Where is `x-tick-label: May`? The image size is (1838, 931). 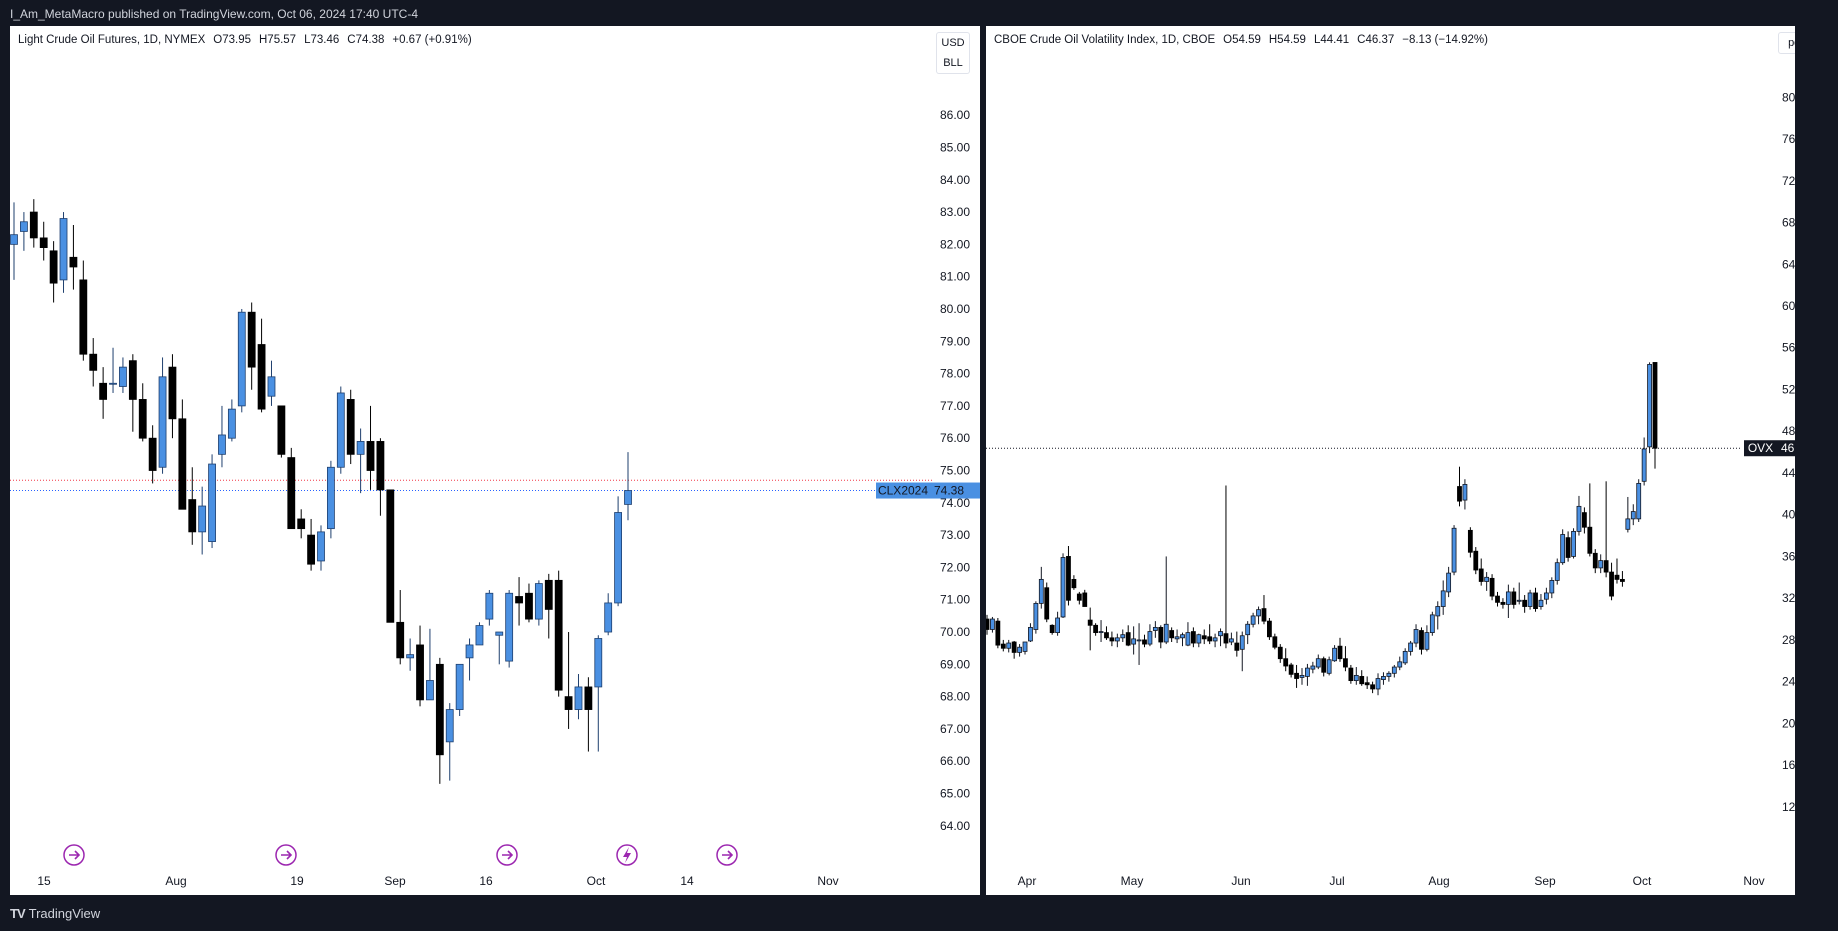 x-tick-label: May is located at coordinates (1132, 881).